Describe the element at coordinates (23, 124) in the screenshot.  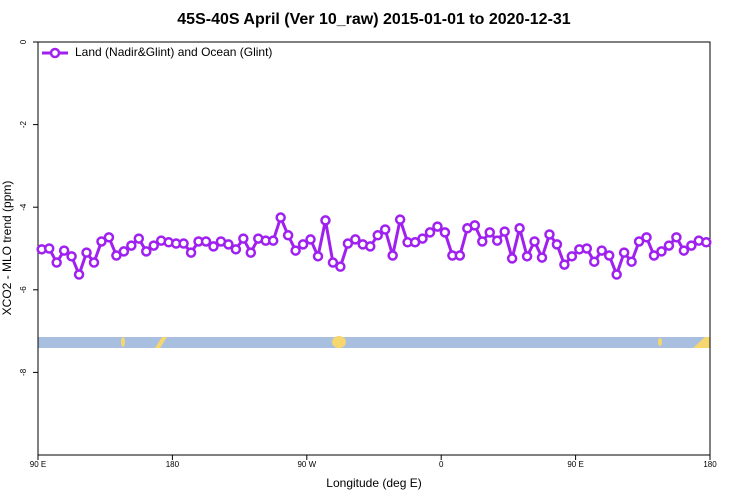
I see `y-tick-label: -2` at that location.